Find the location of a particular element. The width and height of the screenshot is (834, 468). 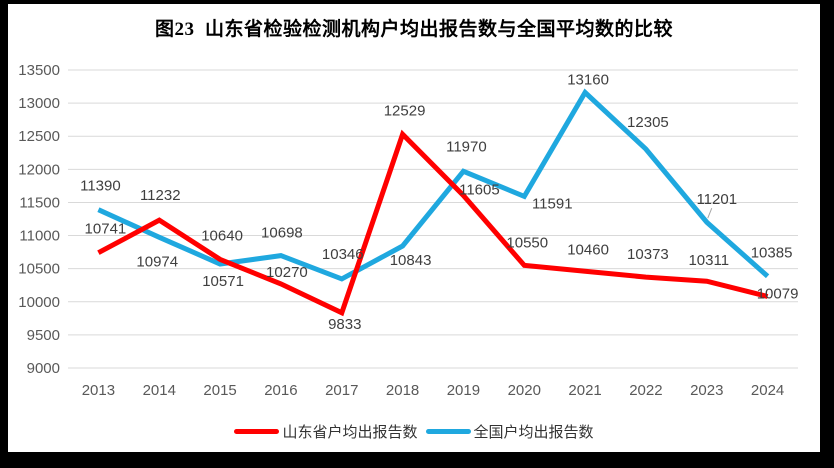

legend-label-shandong: 山东省户均出报告数 is located at coordinates (350, 432).